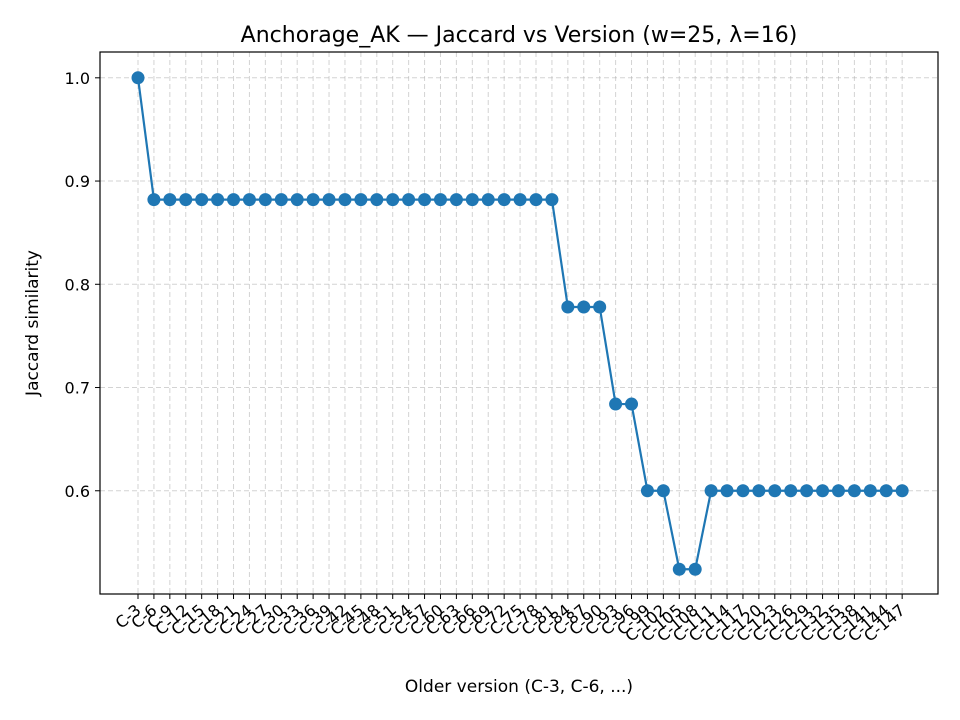 This screenshot has width=960, height=720. What do you see at coordinates (77, 388) in the screenshot?
I see `y-tick-label: 0.7` at bounding box center [77, 388].